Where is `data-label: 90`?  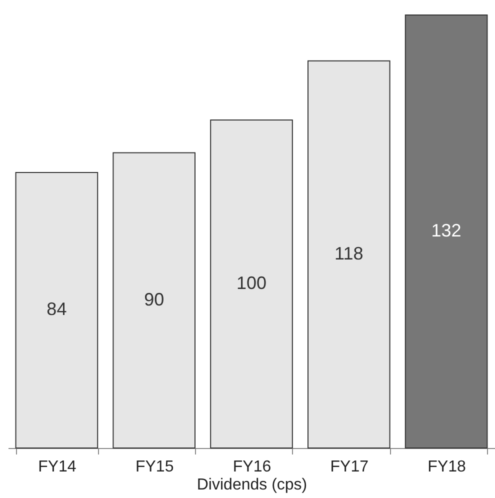 data-label: 90 is located at coordinates (154, 299).